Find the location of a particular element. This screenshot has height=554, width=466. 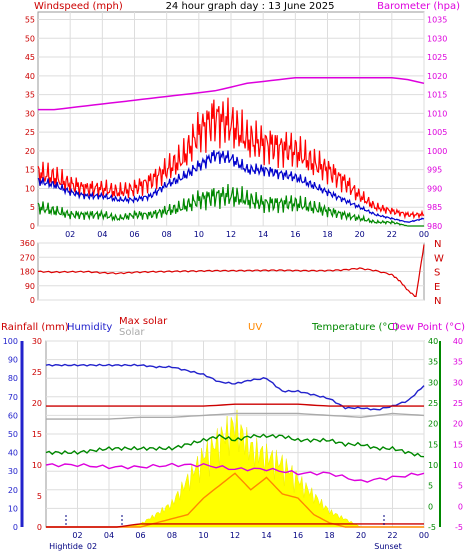

temperature-x-tick: 06 is located at coordinates (140, 535).